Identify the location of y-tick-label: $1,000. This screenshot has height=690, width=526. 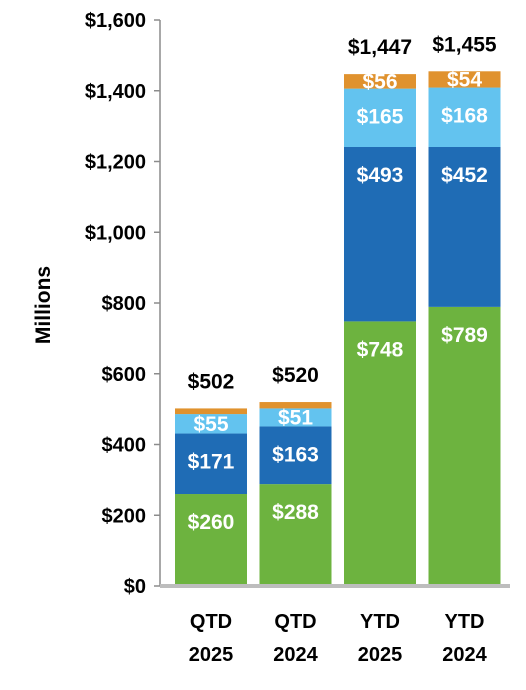
(115, 233).